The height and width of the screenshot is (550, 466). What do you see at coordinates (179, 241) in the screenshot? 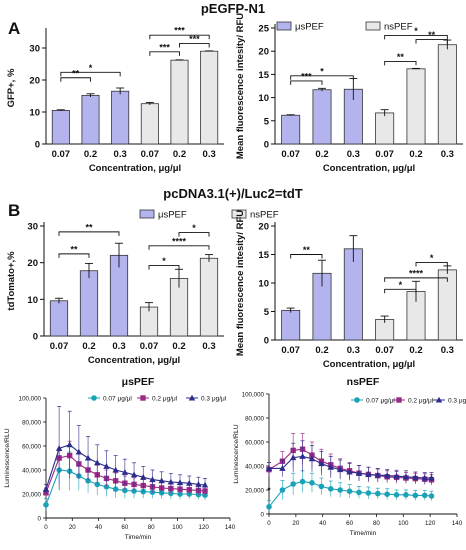
I see `significance-label: ****` at bounding box center [179, 241].